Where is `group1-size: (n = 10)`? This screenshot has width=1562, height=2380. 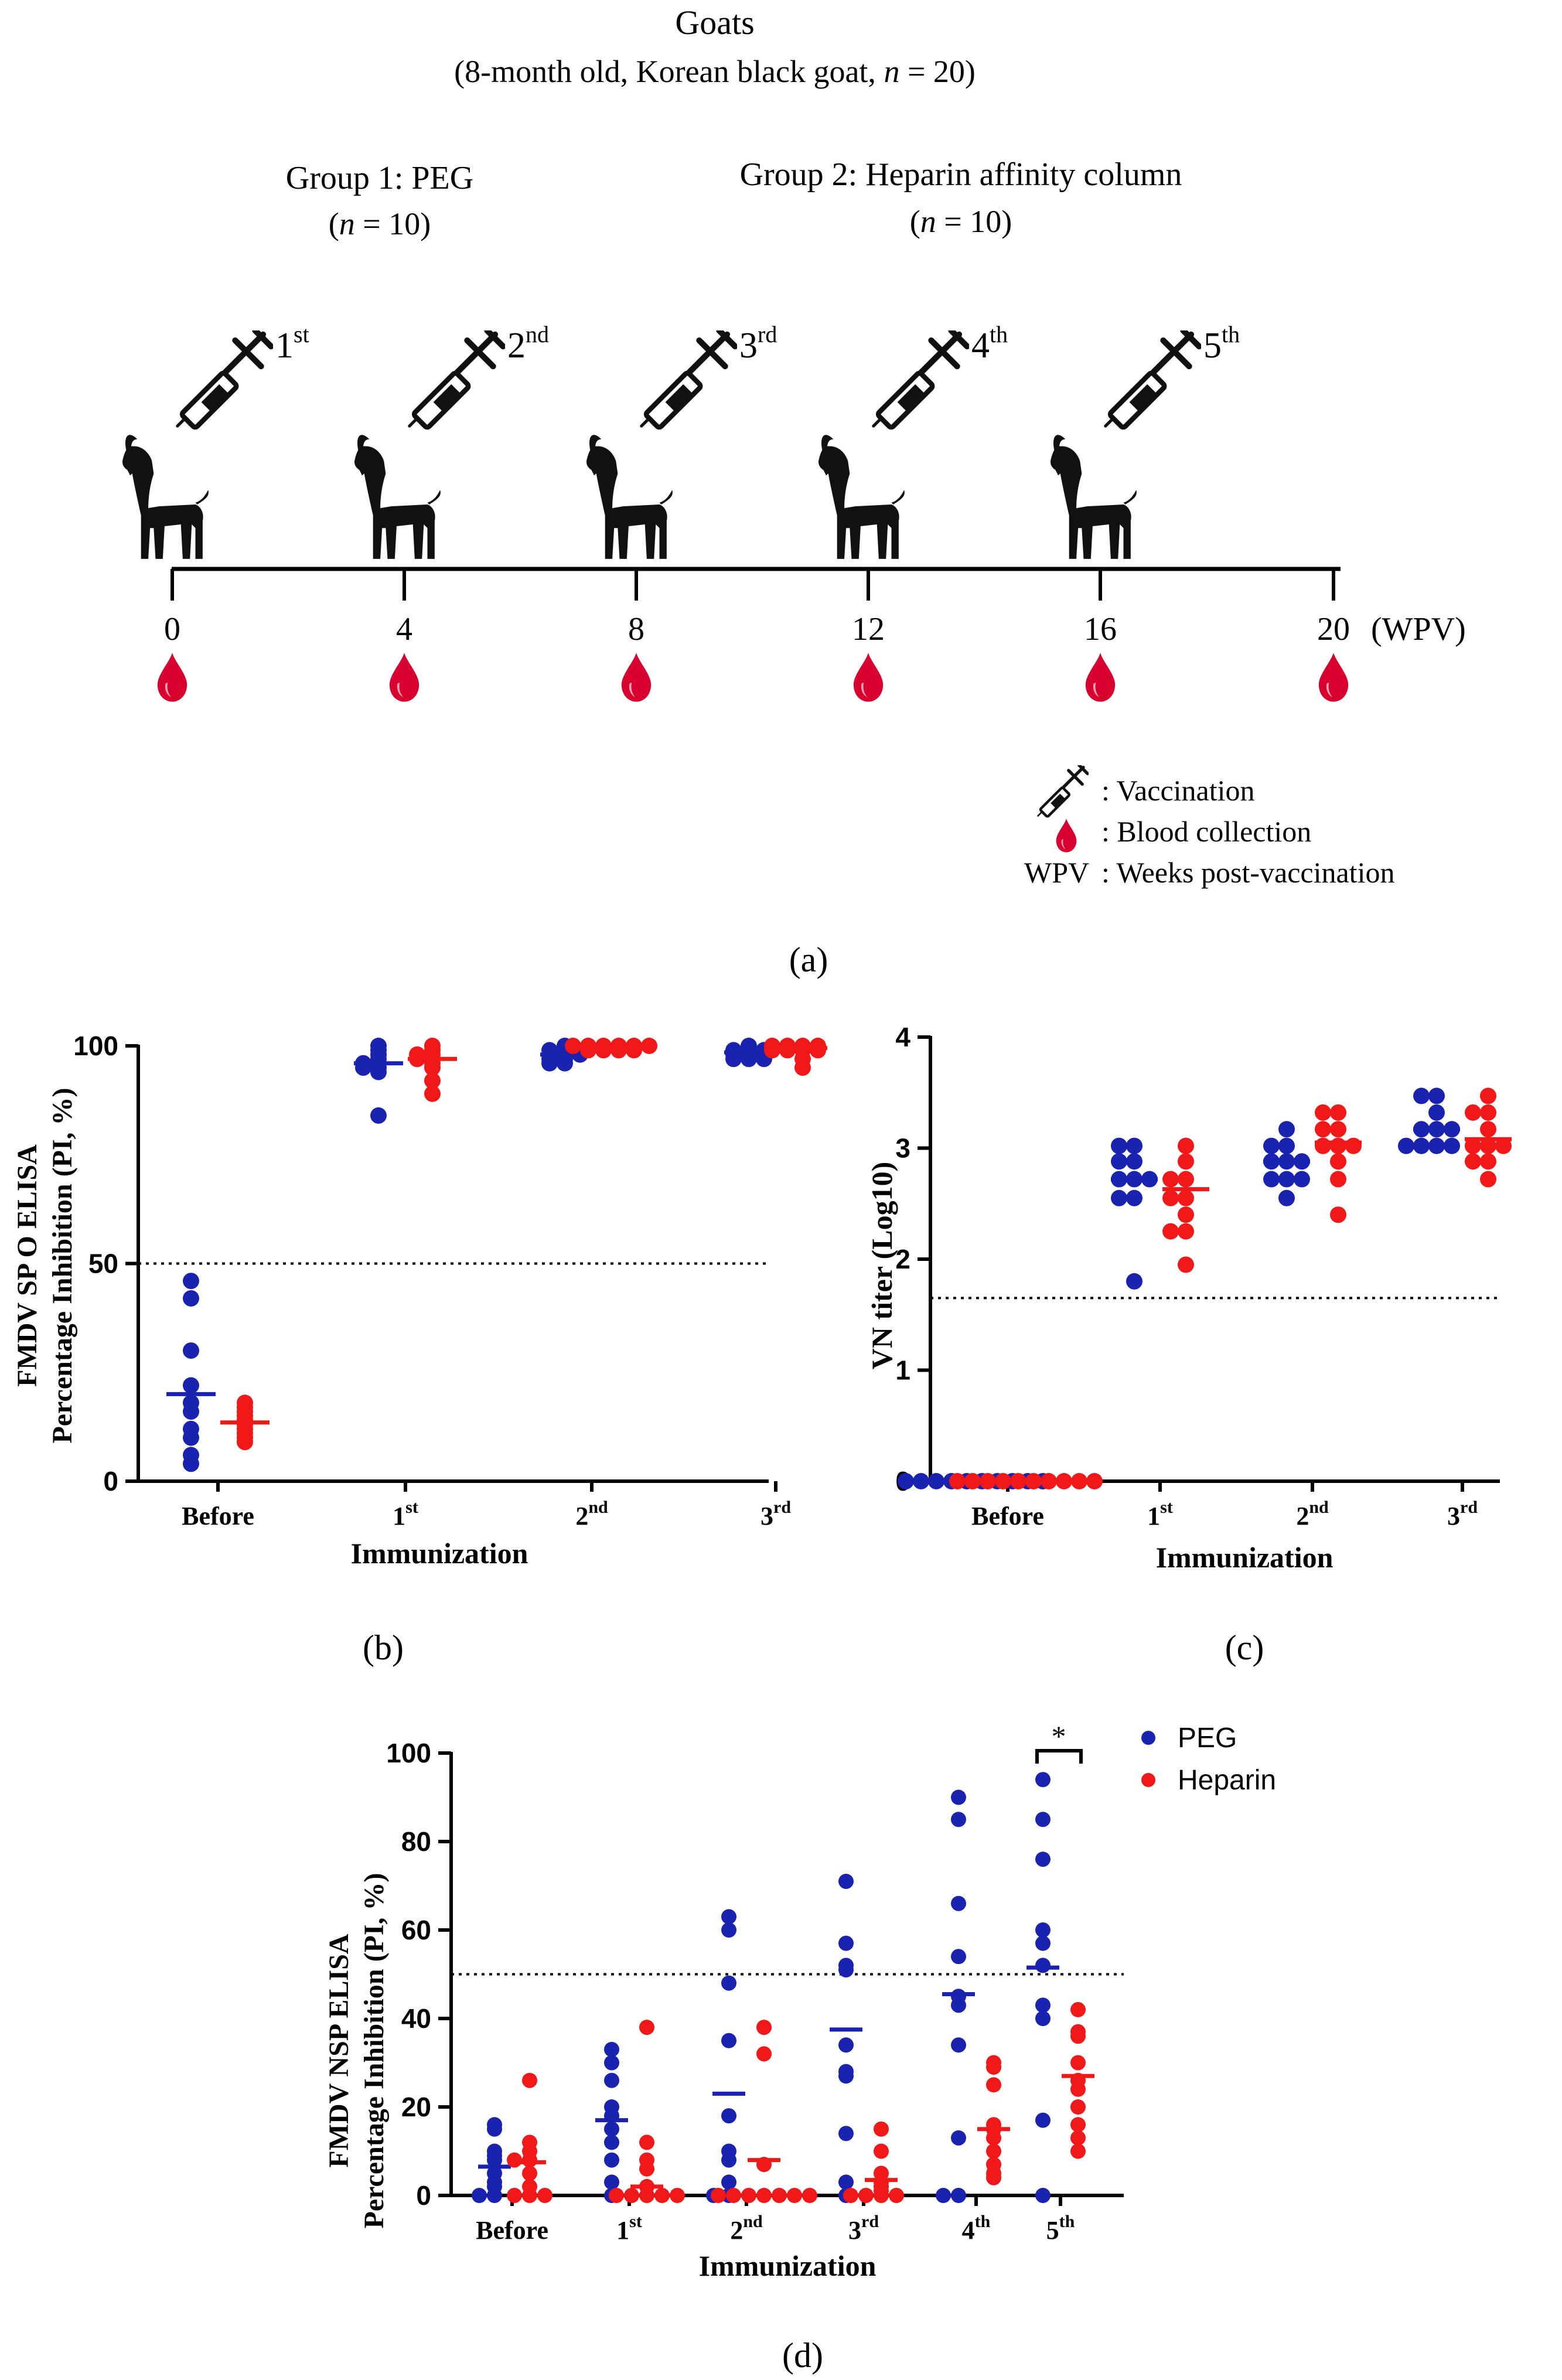
group1-size: (n = 10) is located at coordinates (380, 223).